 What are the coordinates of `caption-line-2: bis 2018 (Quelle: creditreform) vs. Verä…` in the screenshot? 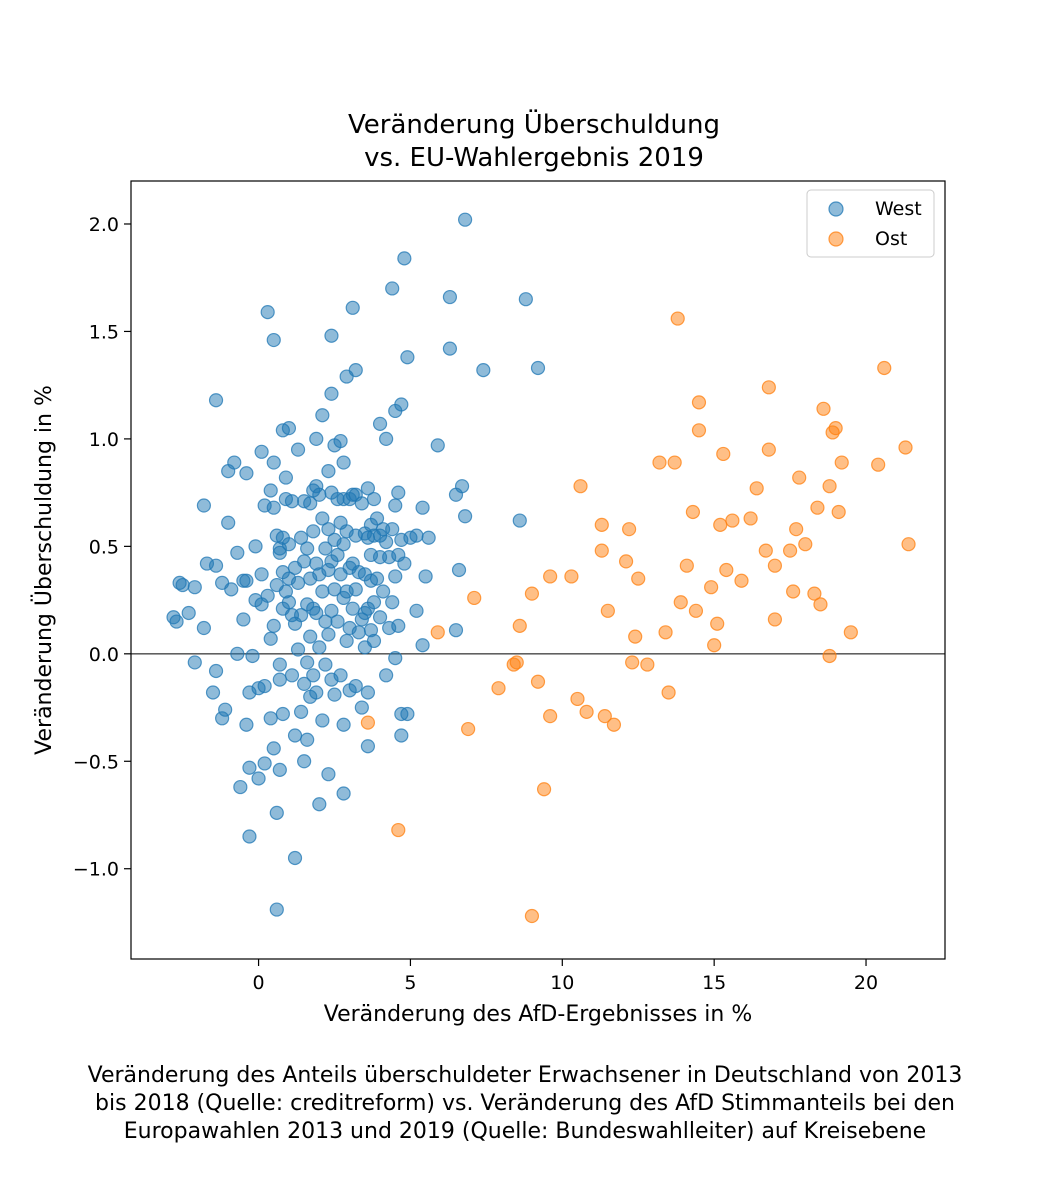 It's located at (525, 1103).